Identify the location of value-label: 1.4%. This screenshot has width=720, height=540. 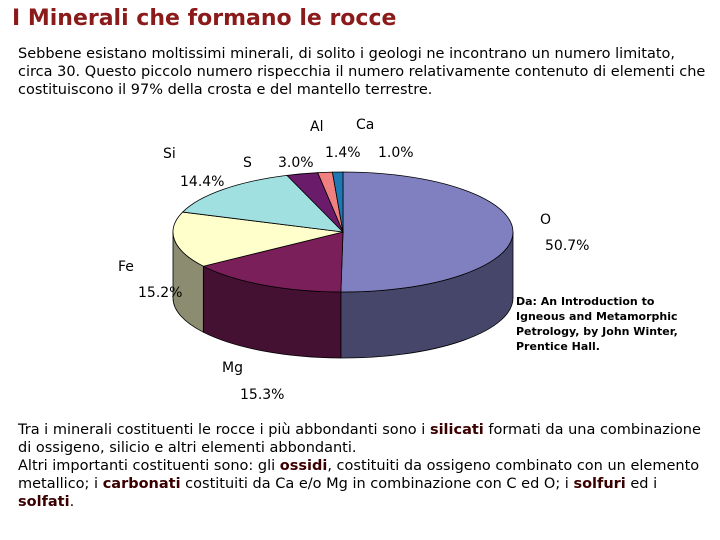
(343, 153).